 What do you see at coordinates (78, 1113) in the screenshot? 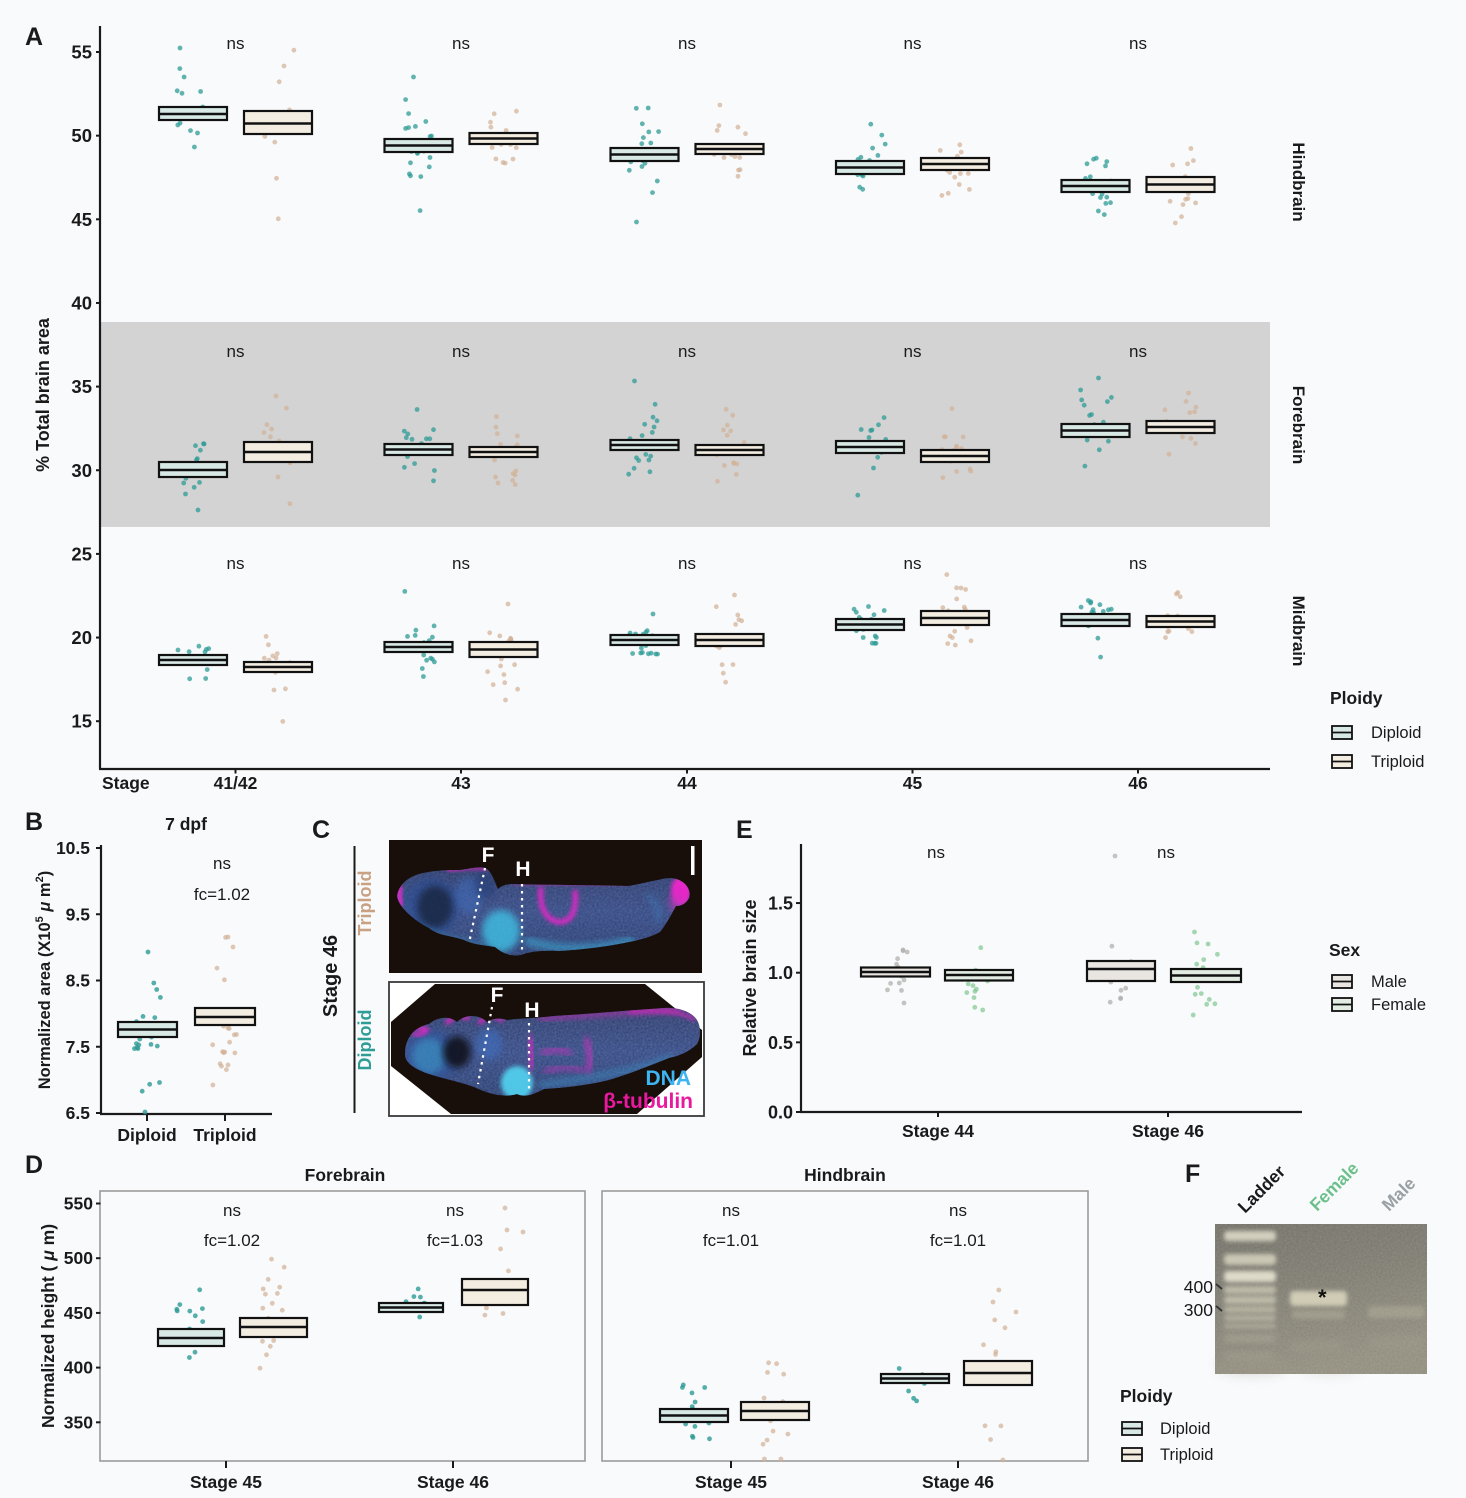
I see `svg-text: 6.5` at bounding box center [78, 1113].